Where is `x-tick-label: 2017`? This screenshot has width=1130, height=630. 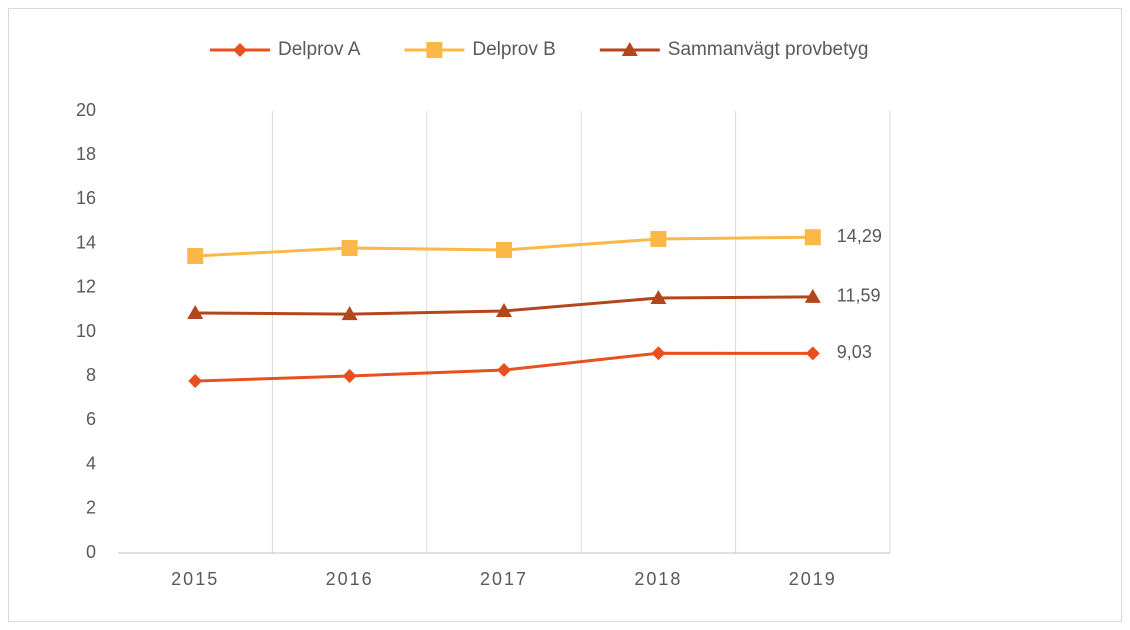 x-tick-label: 2017 is located at coordinates (504, 579).